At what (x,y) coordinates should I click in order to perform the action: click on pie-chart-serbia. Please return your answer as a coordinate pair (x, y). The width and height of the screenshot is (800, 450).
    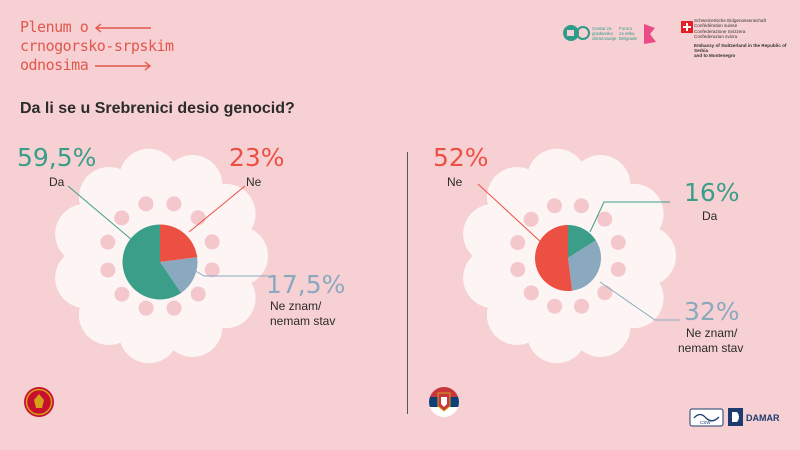
    Looking at the image, I should click on (567, 258).